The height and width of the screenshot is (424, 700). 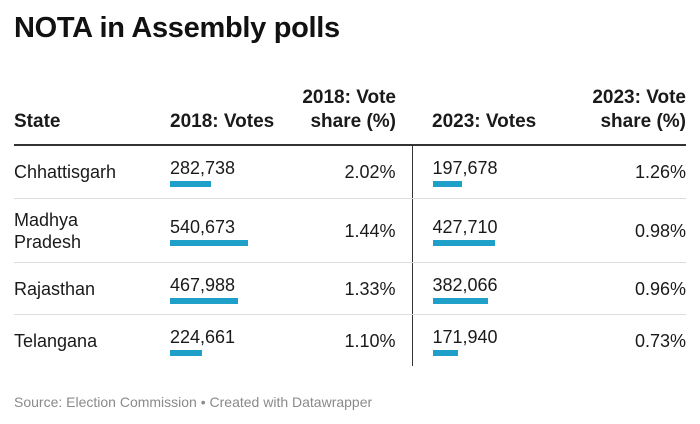 What do you see at coordinates (624, 172) in the screenshot?
I see `share-2023-cell: 1.26%` at bounding box center [624, 172].